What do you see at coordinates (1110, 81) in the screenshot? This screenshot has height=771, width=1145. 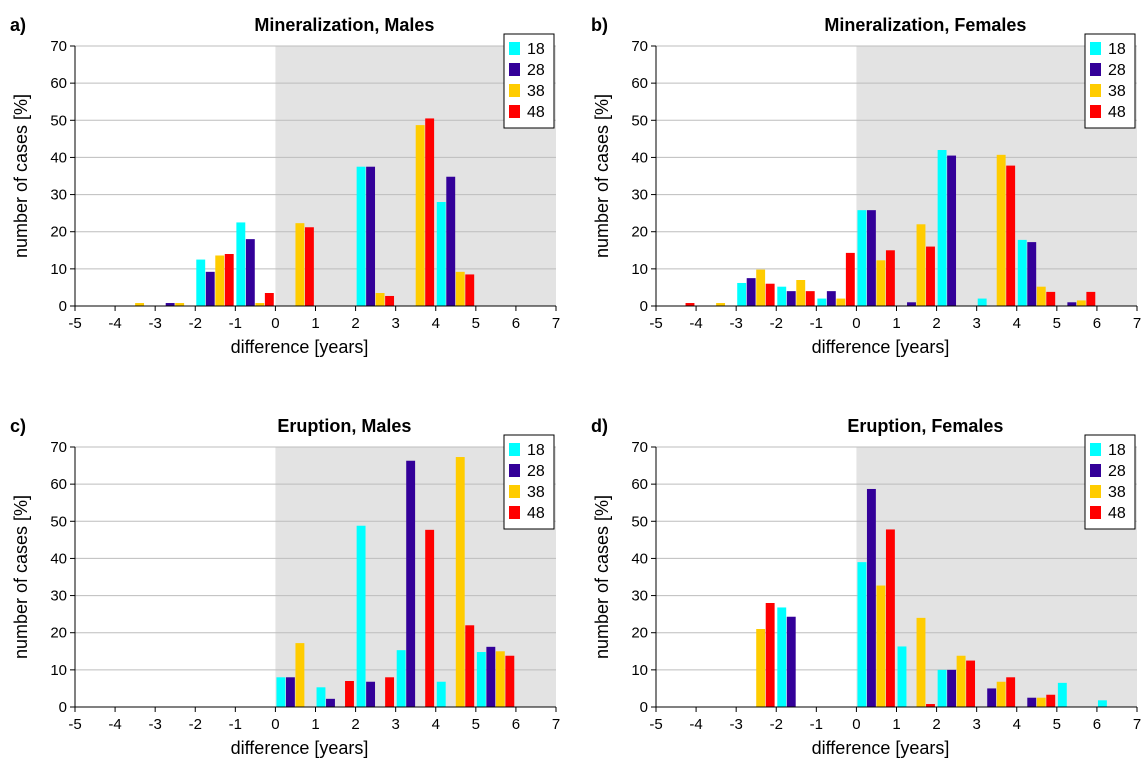 I see `legend: 18 28 38 48` at bounding box center [1110, 81].